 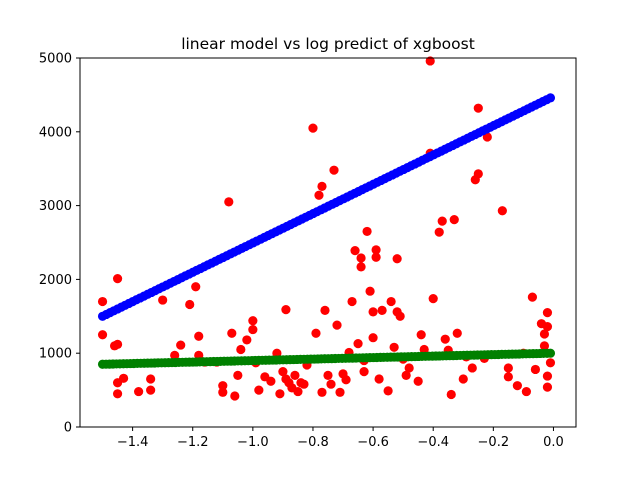 What do you see at coordinates (133, 442) in the screenshot?
I see `x-tick-label: −1.4` at bounding box center [133, 442].